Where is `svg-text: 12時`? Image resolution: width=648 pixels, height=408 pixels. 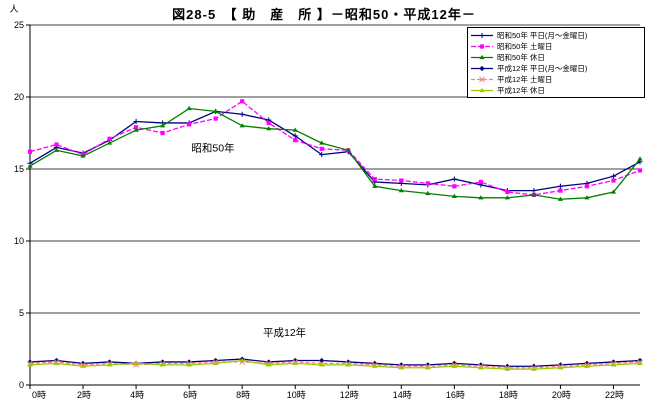 svg-text: 12時 is located at coordinates (349, 395).